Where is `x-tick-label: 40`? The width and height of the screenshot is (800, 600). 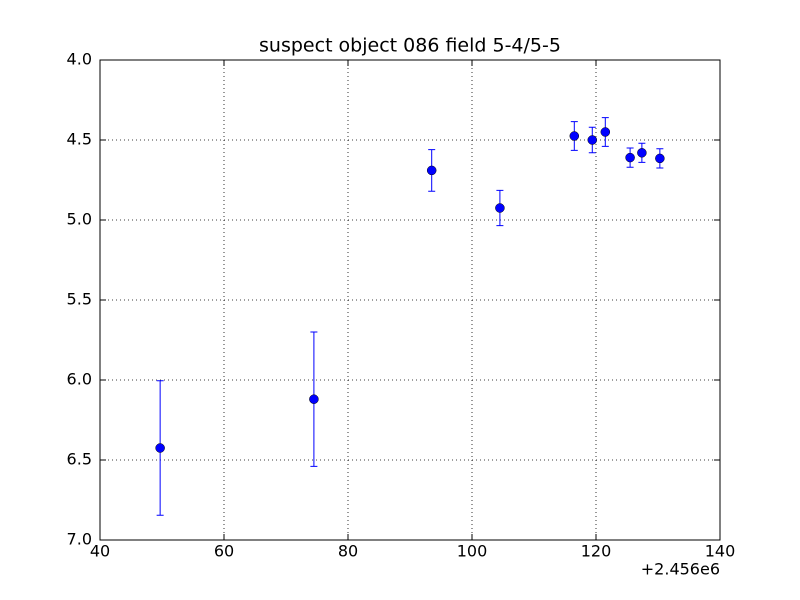 x-tick-label: 40 is located at coordinates (100, 551).